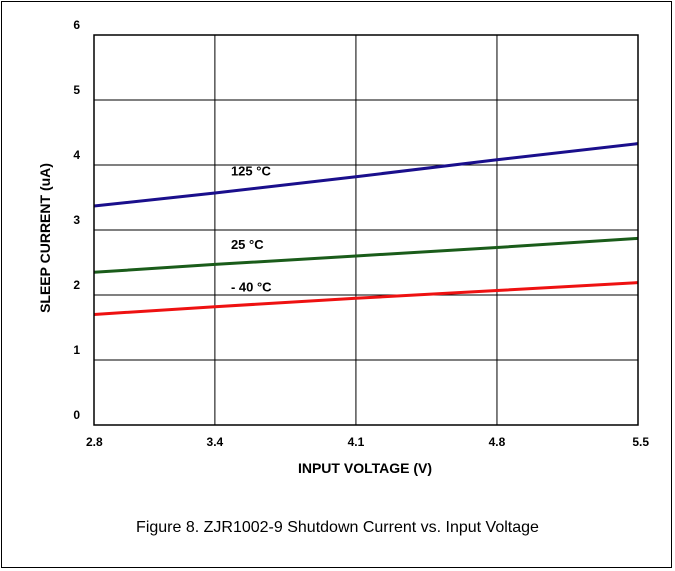 The image size is (675, 571). I want to click on y-tick-label: 1, so click(76, 350).